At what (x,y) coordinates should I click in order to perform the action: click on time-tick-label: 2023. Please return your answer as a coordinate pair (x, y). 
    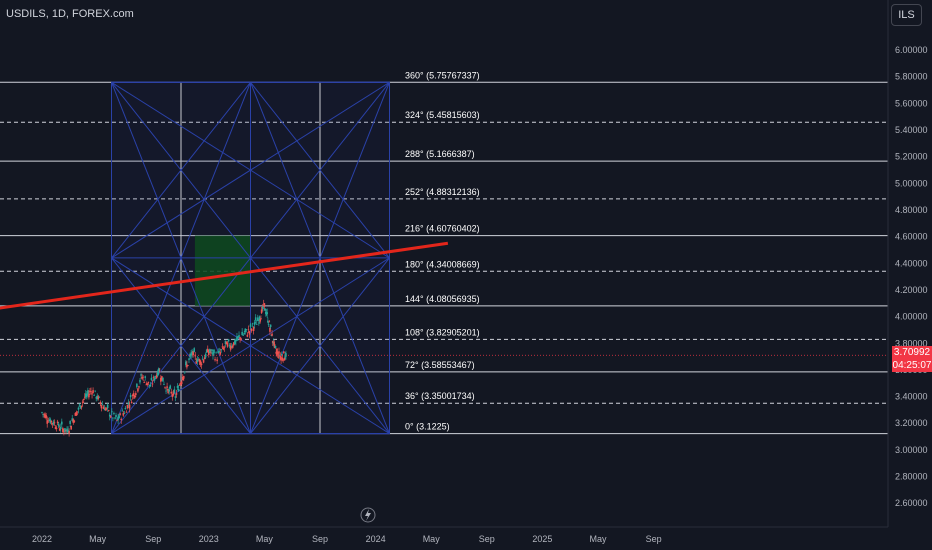
    Looking at the image, I should click on (209, 539).